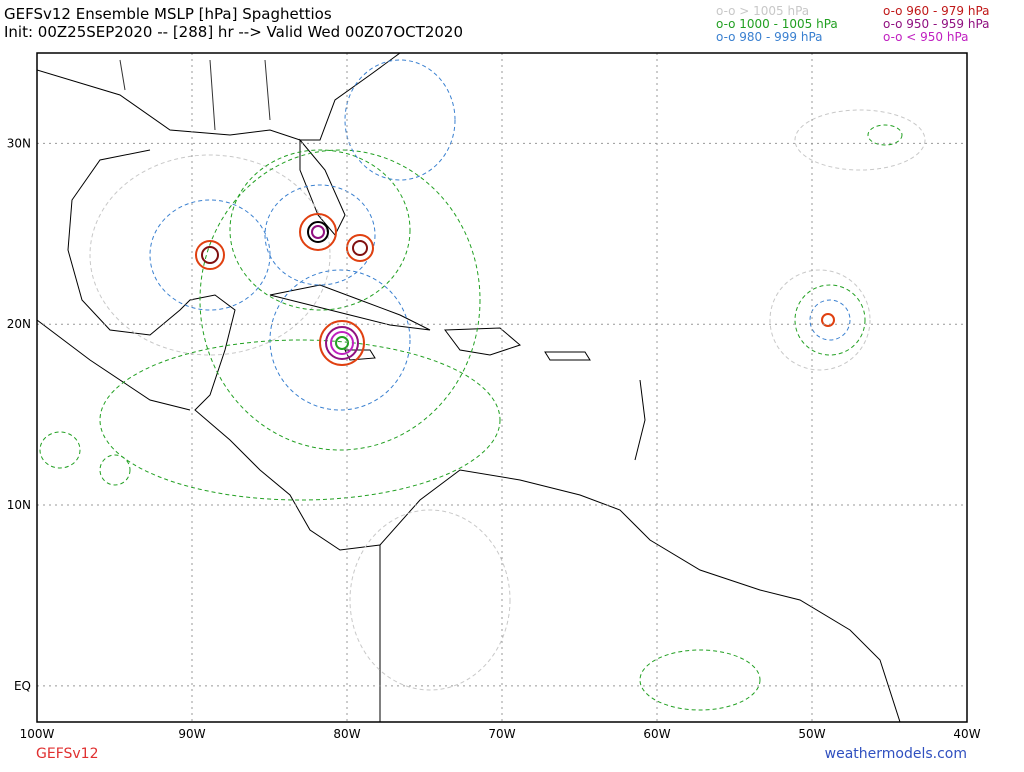 The width and height of the screenshot is (1024, 772). I want to click on legend-entry: o-o 950 - 959 hPa, so click(936, 24).